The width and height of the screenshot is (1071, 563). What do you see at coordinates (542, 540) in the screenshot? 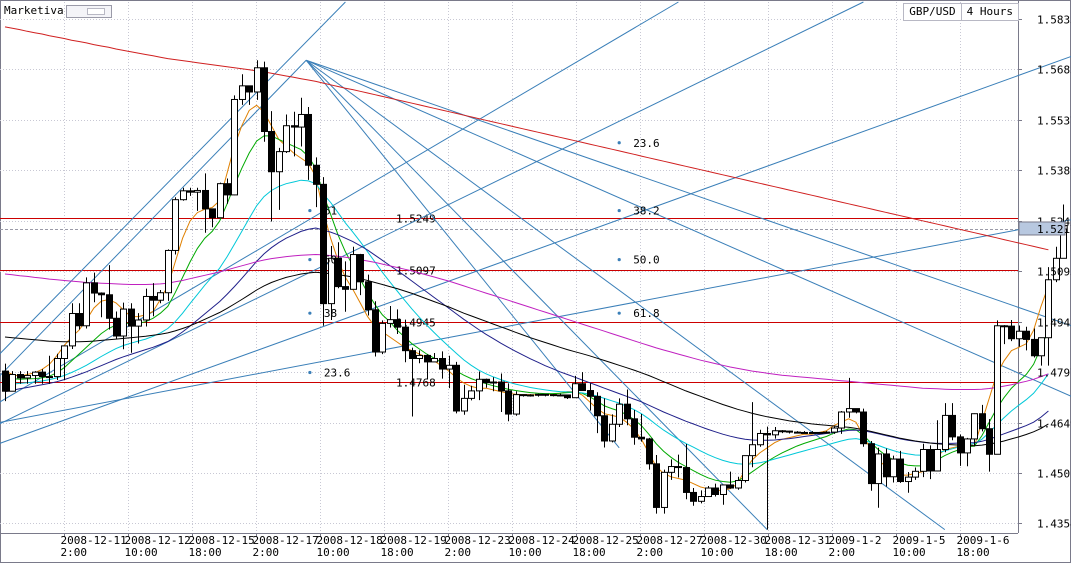
I see `x-tick-date: 2008-12-24` at bounding box center [542, 540].